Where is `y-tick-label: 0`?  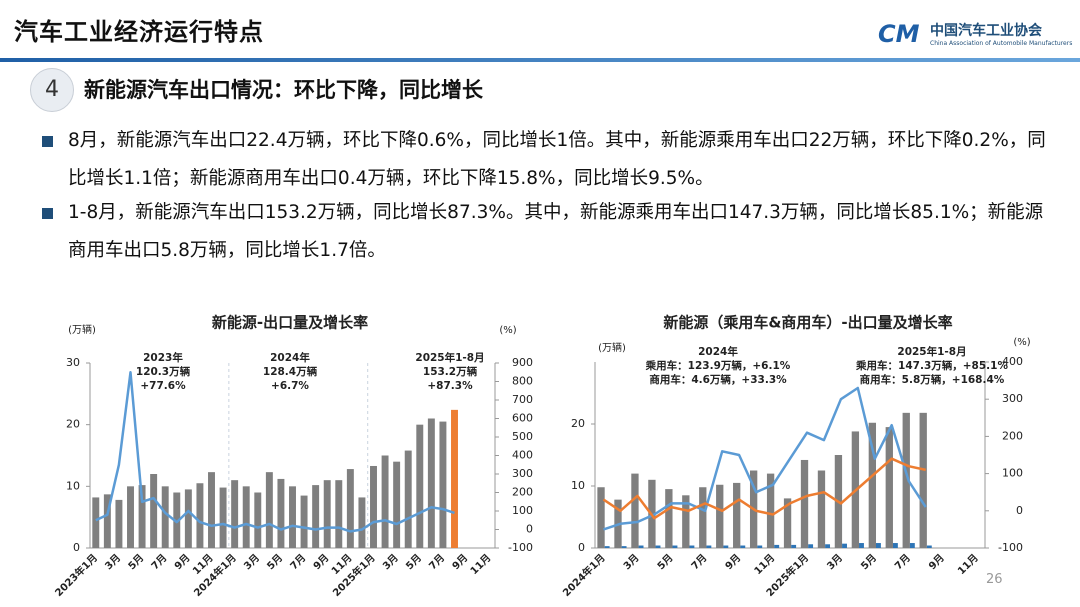
y-tick-label: 0 is located at coordinates (76, 547).